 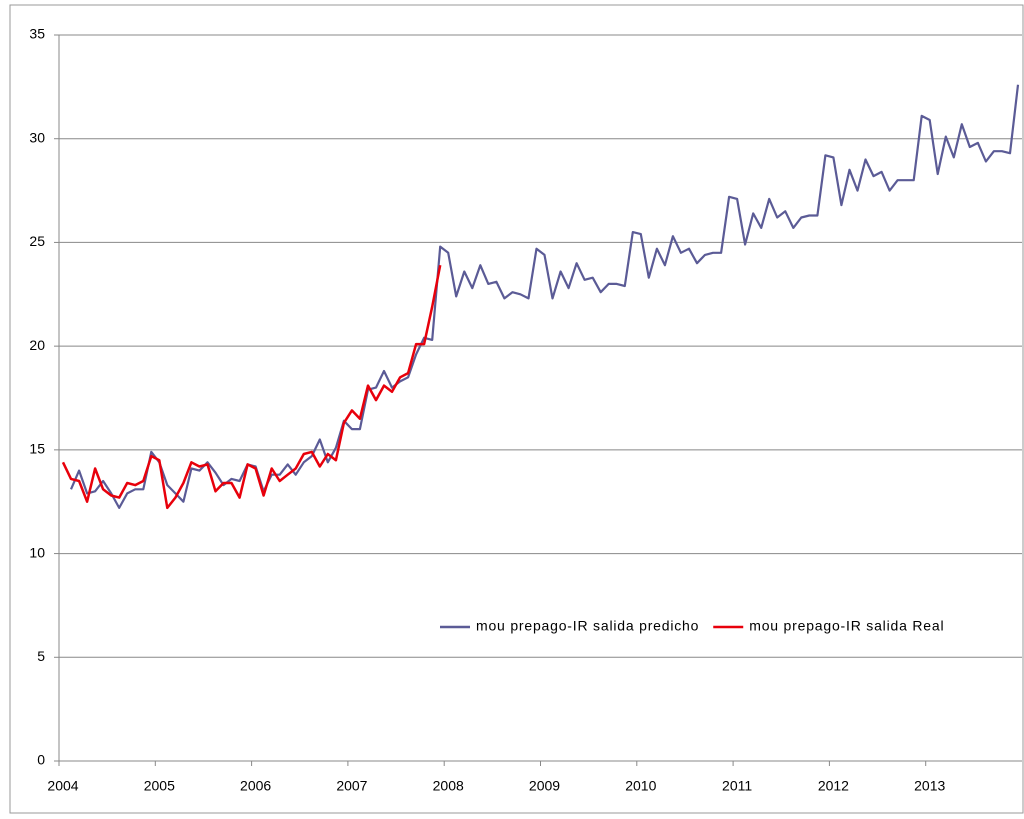 I want to click on y-tick-label: 5, so click(x=41, y=656).